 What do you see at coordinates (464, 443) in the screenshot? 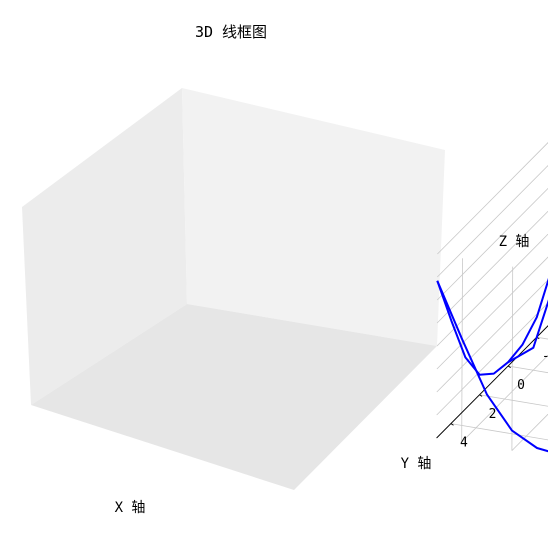
I see `x-tick-label: 4` at bounding box center [464, 443].